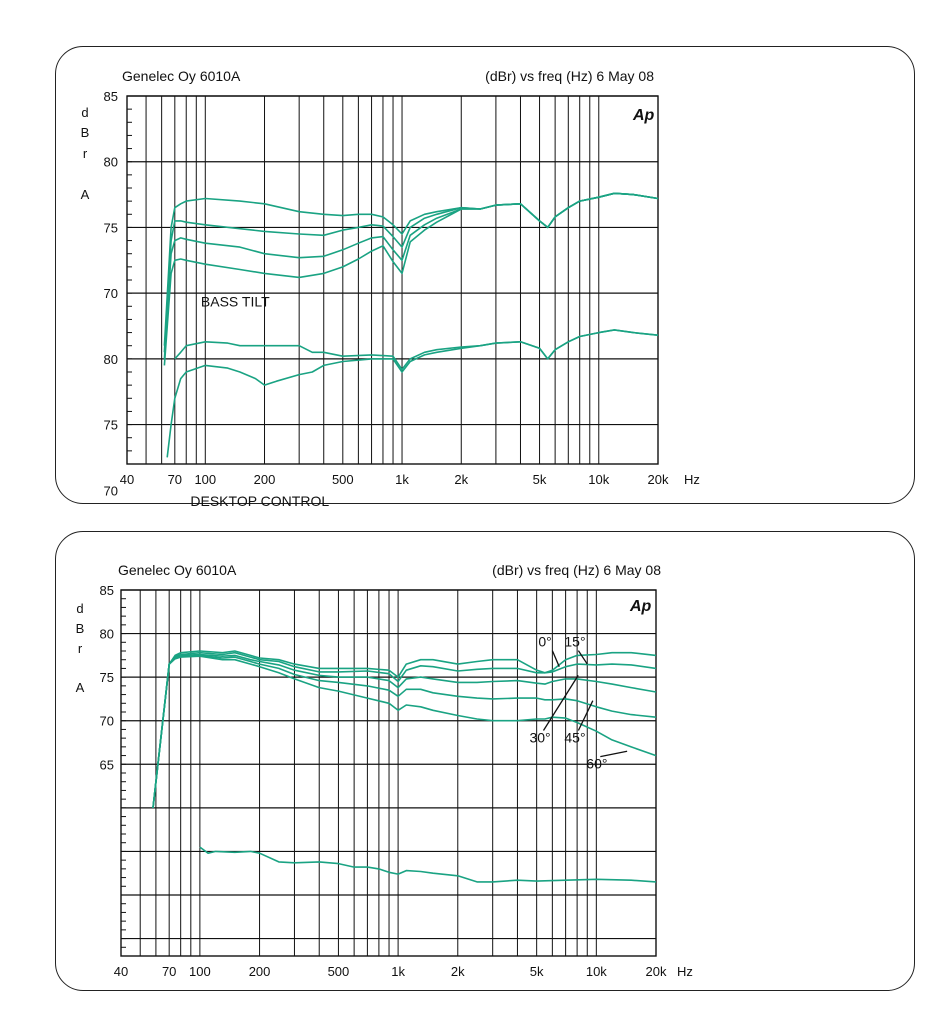 The image size is (950, 1030). What do you see at coordinates (339, 971) in the screenshot?
I see `chart2-xtick-label: 500` at bounding box center [339, 971].